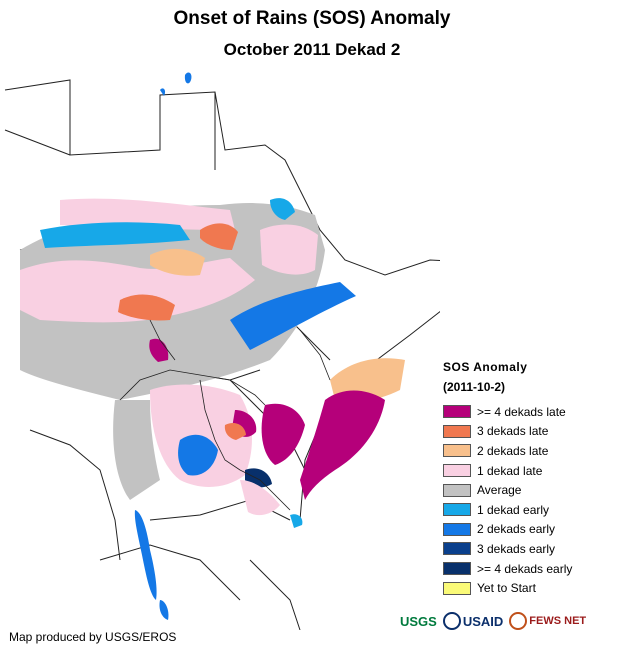  I want to click on usgs-logo: USGS, so click(418, 621).